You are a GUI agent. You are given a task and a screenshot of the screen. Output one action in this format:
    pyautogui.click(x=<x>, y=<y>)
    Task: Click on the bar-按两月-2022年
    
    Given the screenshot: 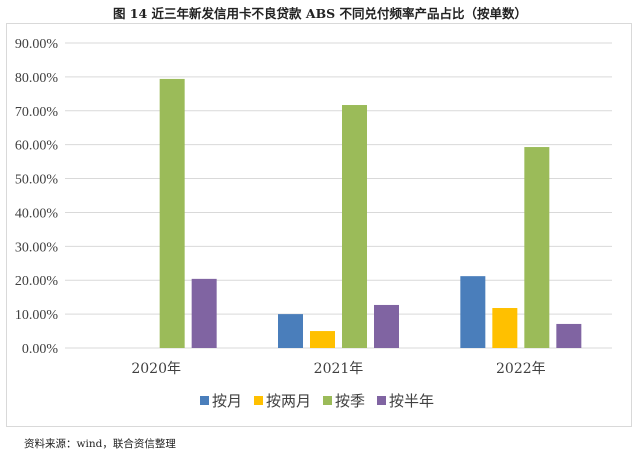 What is the action you would take?
    pyautogui.click(x=505, y=328)
    